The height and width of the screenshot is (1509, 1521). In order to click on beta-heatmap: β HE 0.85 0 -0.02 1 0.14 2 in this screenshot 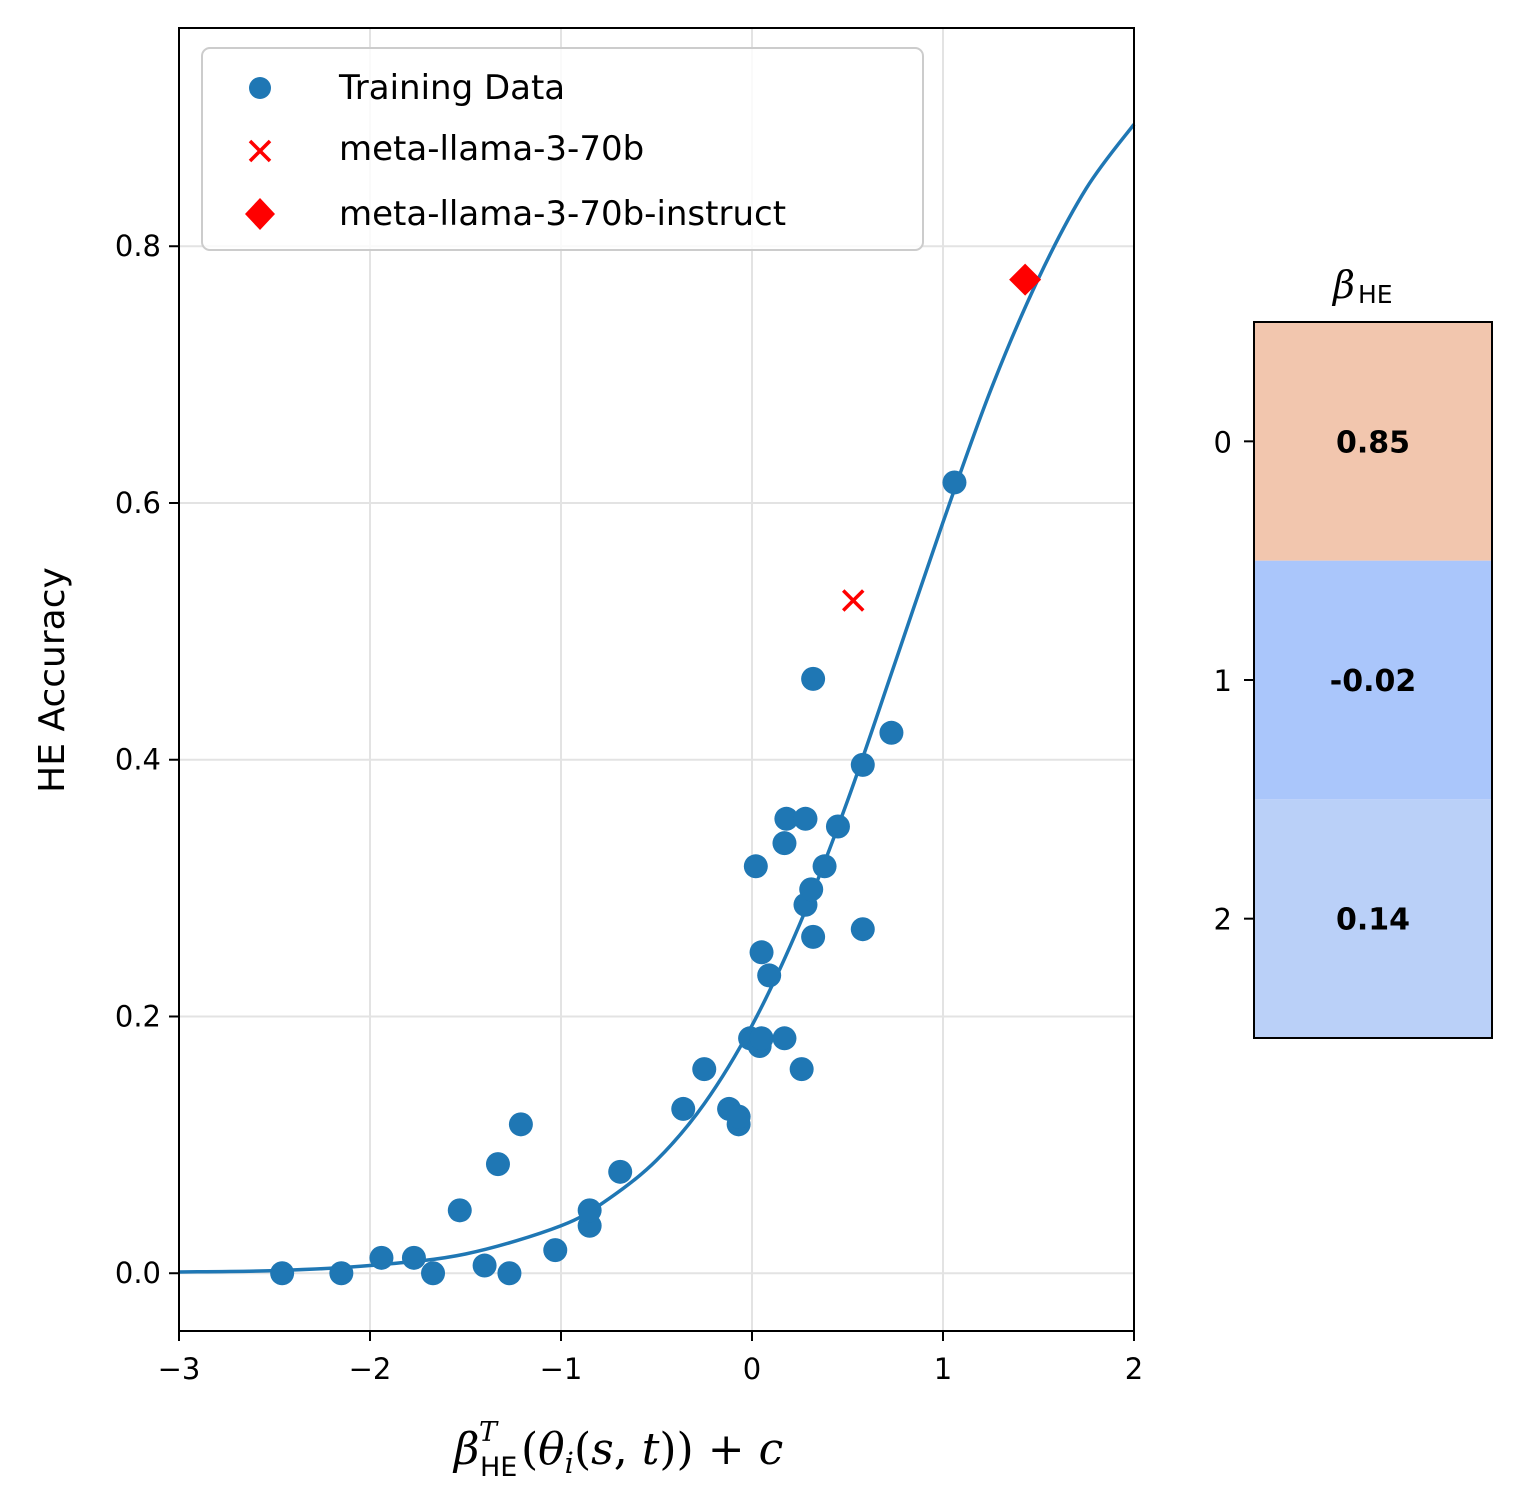, I will do `click(1353, 651)`.